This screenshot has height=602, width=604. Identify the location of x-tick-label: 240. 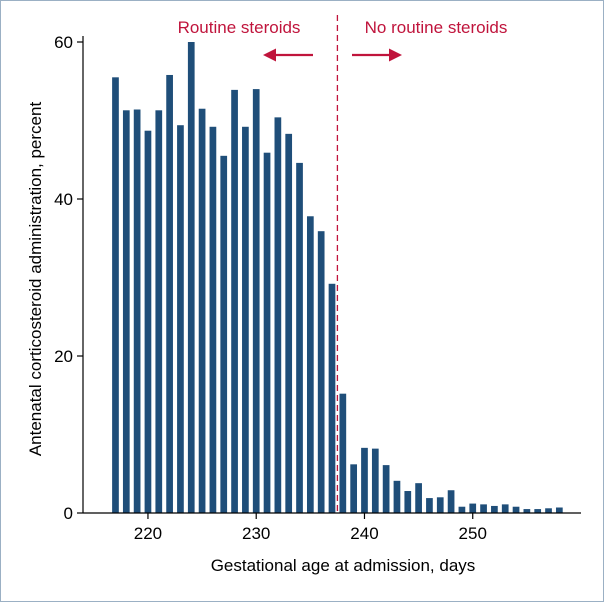
(364, 533).